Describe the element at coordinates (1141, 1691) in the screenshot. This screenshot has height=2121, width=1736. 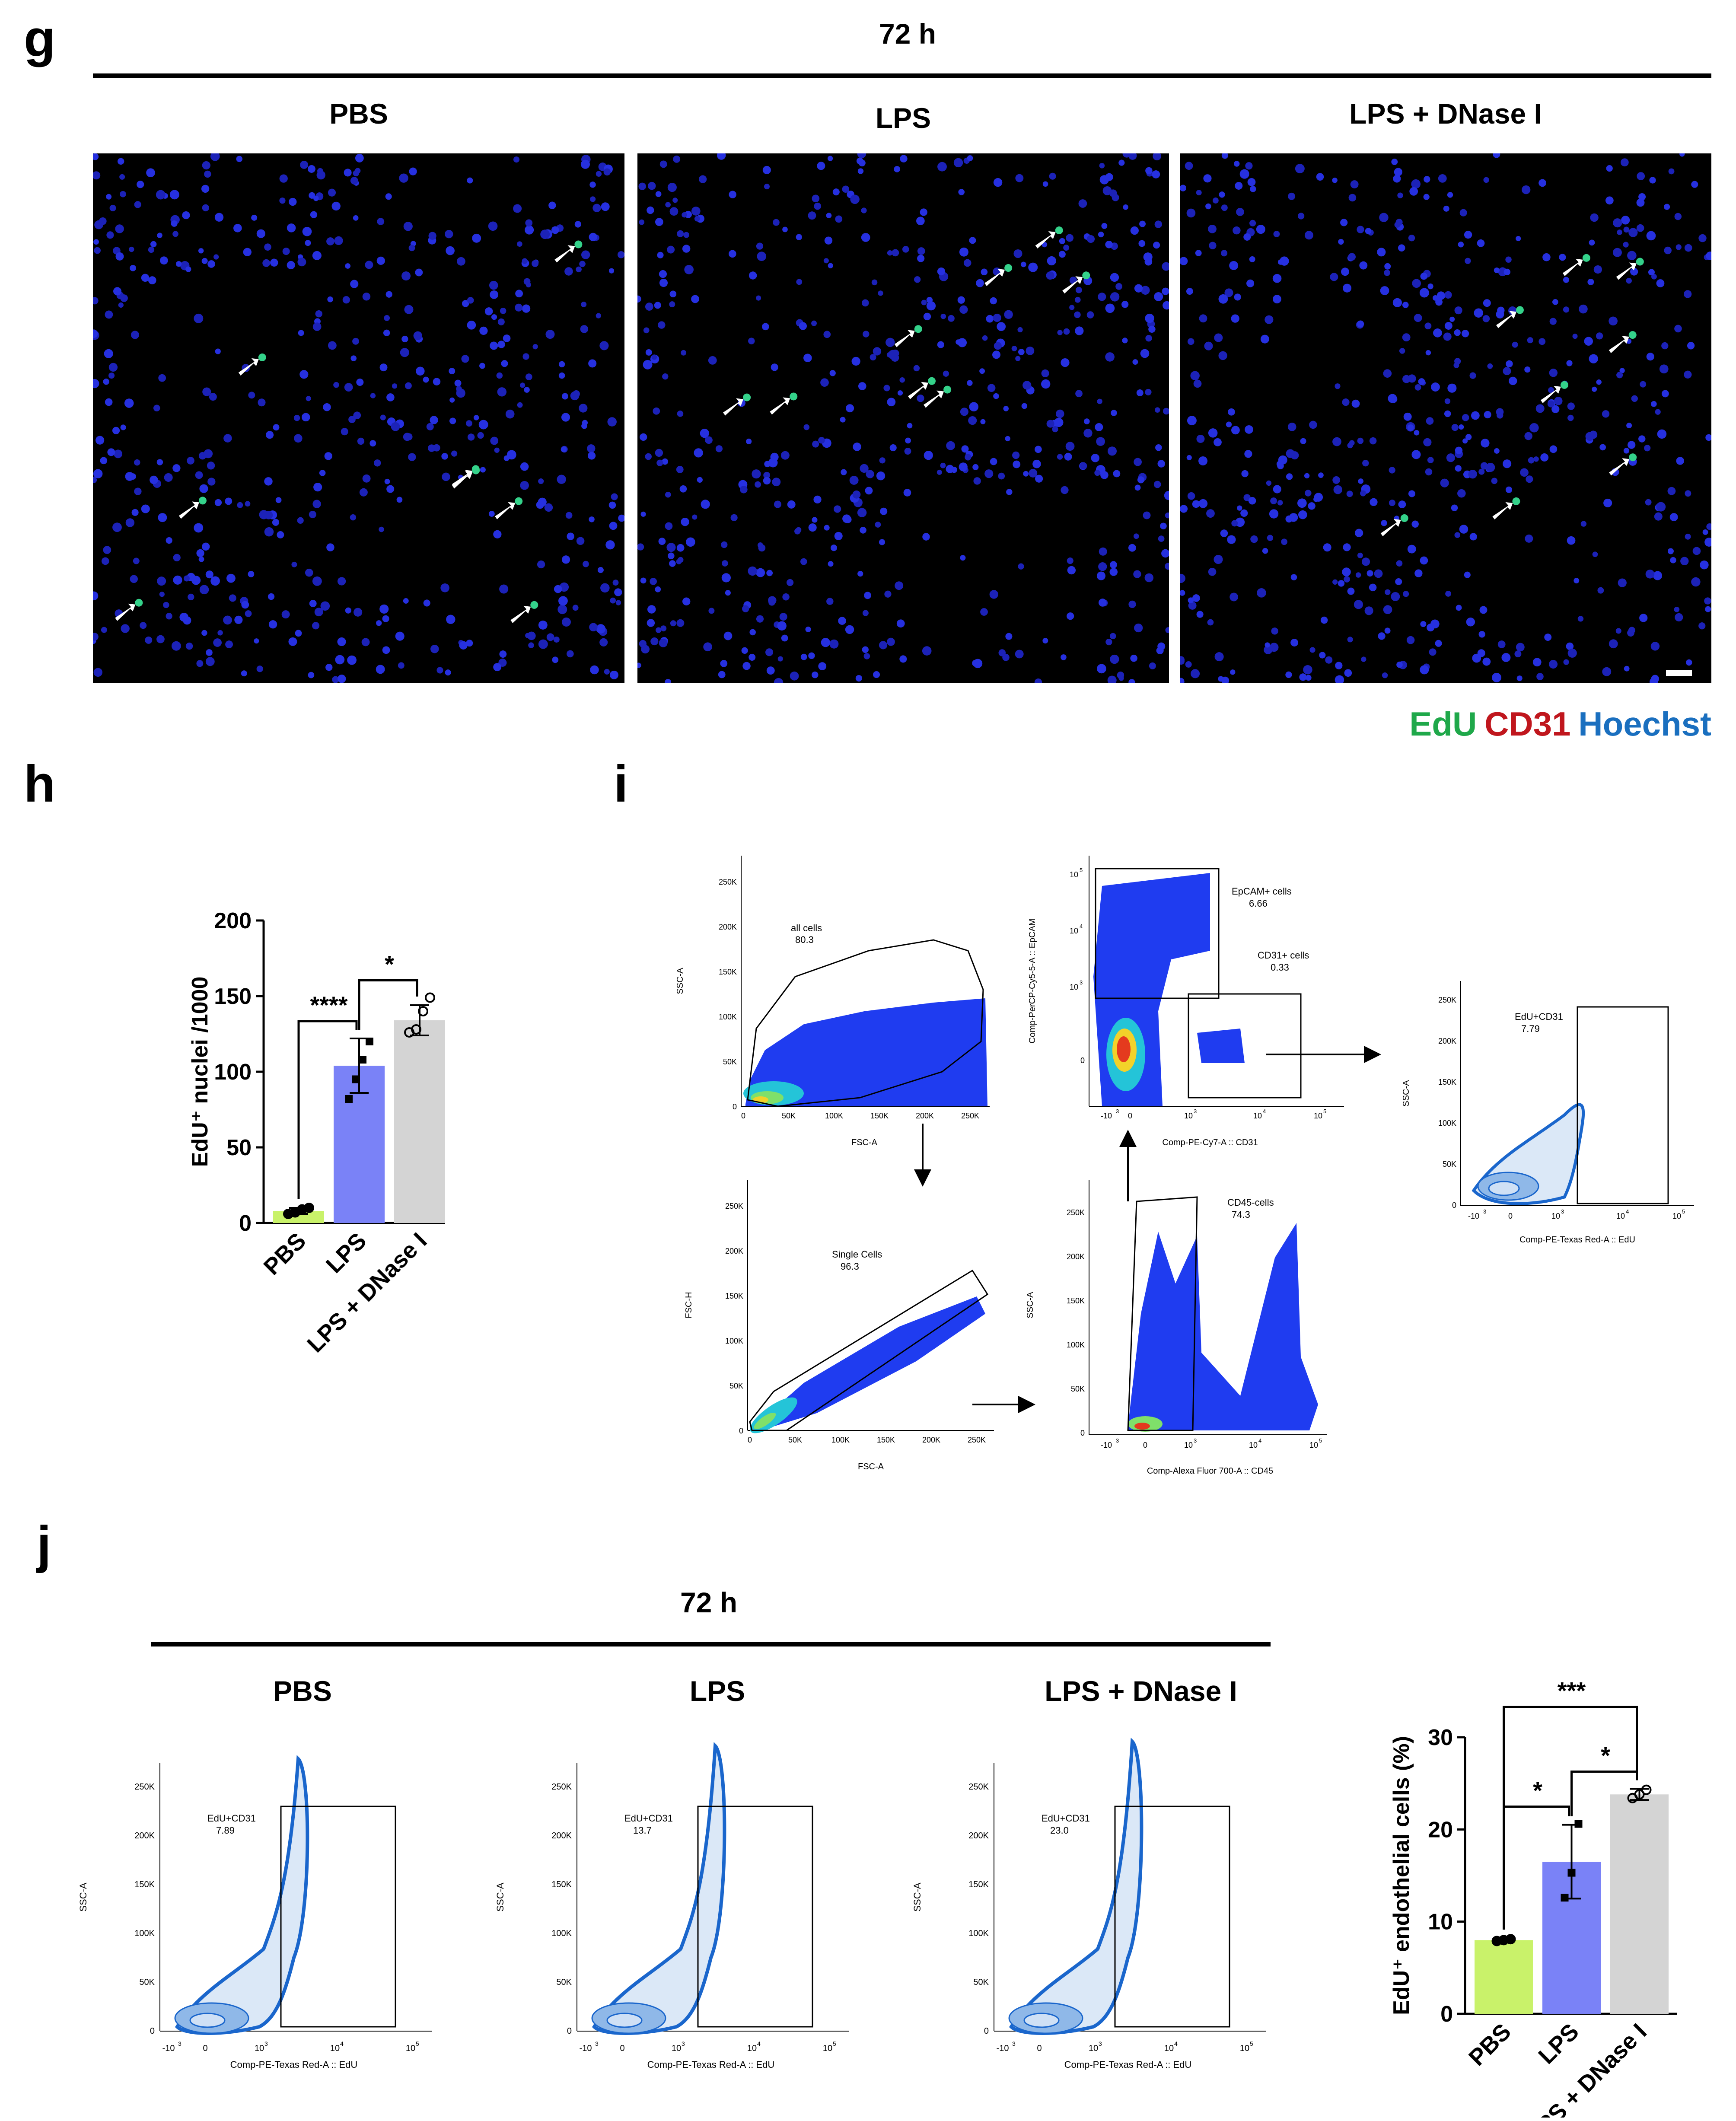
I see `panel-j-condition-lps-dnase: LPS + DNase I` at that location.